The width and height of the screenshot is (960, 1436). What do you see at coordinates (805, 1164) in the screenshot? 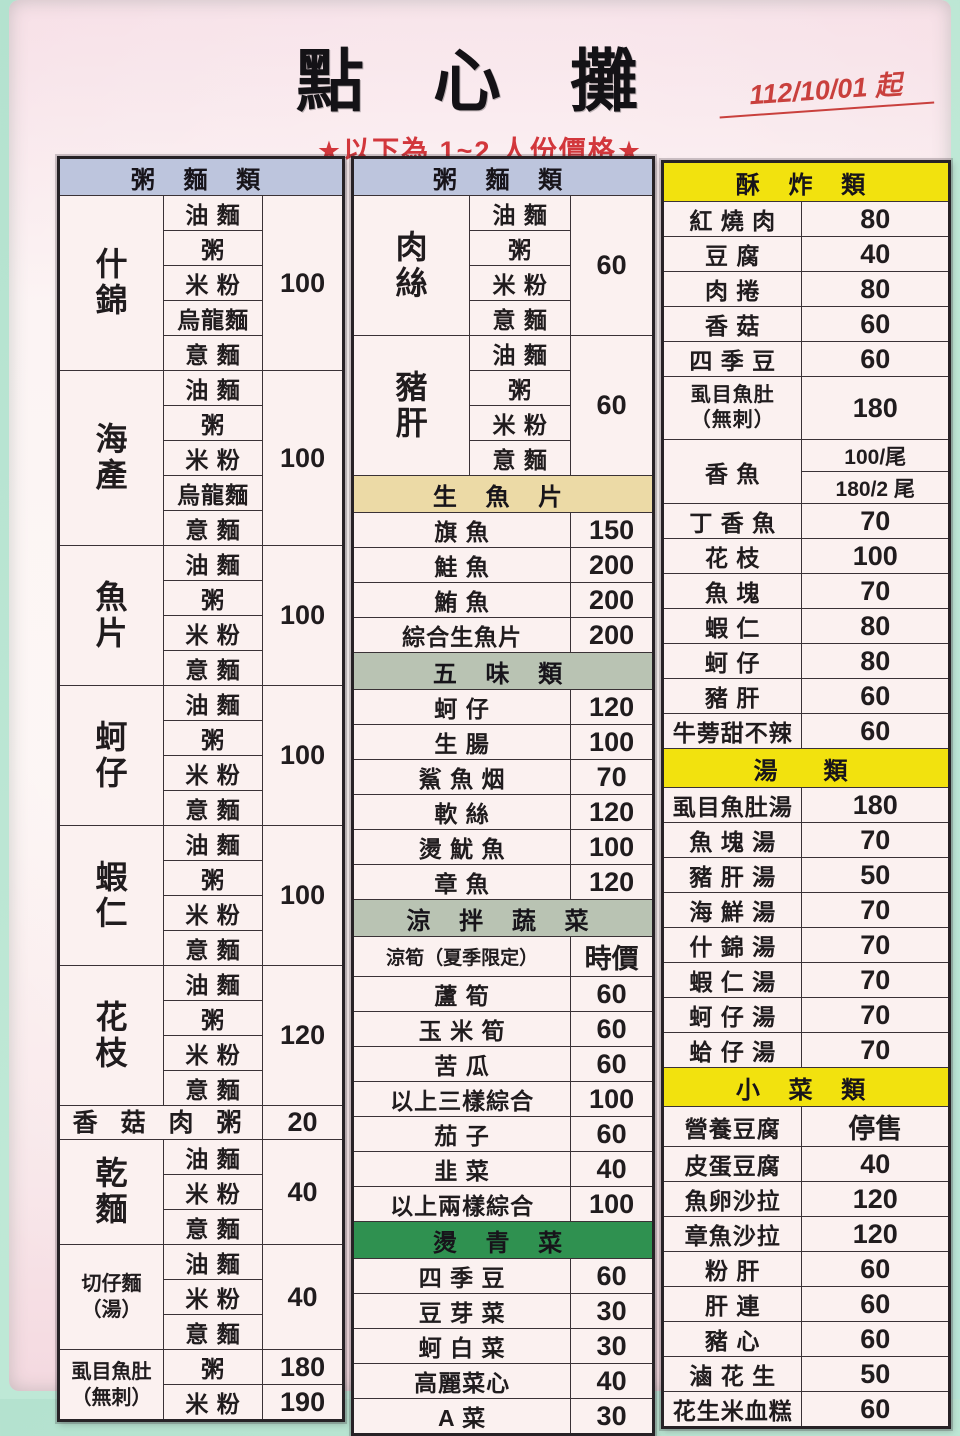
I see `menu-row: 皮蛋豆腐 40` at bounding box center [805, 1164].